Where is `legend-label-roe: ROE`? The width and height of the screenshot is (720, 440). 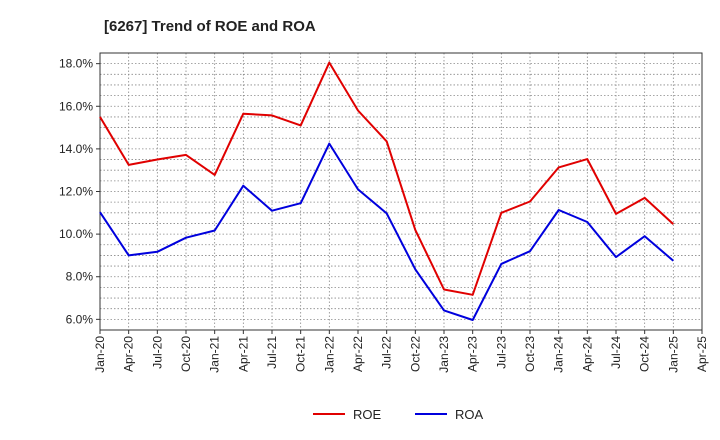 legend-label-roe: ROE is located at coordinates (367, 414).